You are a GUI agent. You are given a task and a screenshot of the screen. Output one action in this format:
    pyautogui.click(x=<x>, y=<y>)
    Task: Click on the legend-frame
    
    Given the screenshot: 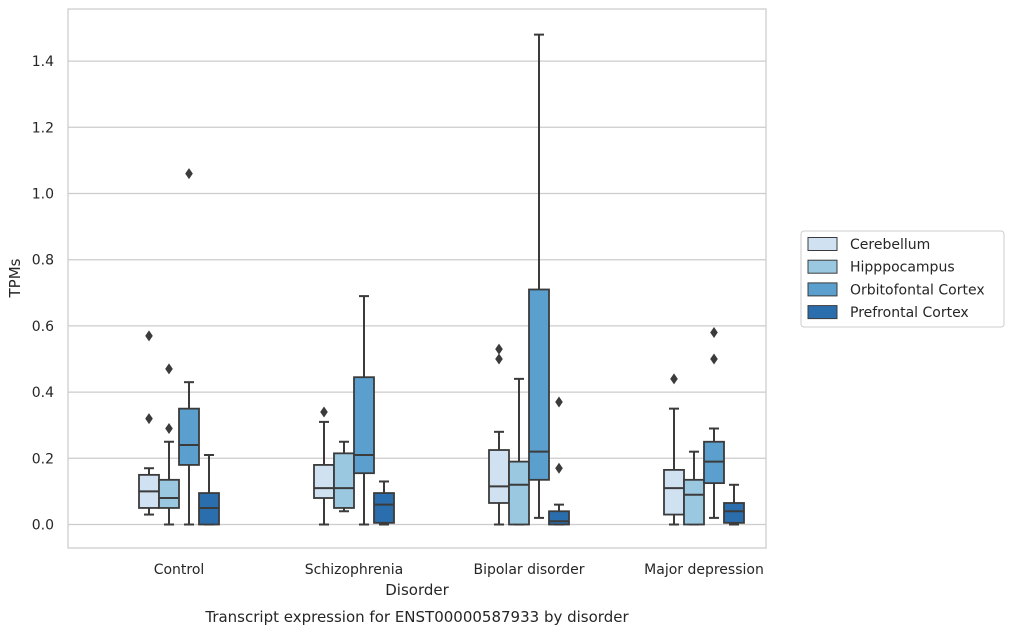 What is the action you would take?
    pyautogui.click(x=902, y=279)
    